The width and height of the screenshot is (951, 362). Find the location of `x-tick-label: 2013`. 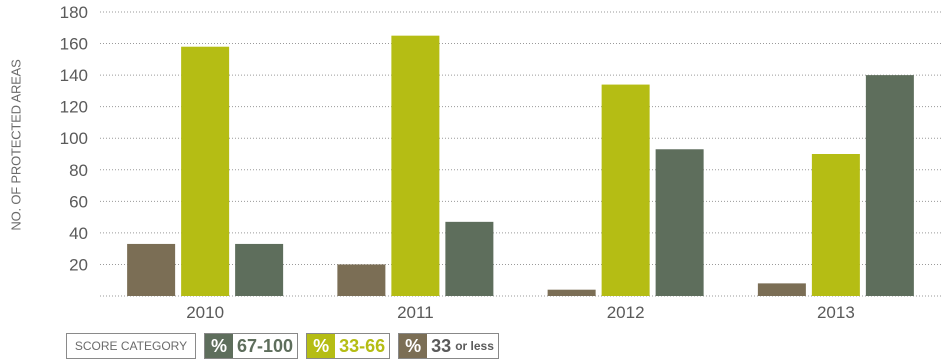

x-tick-label: 2013 is located at coordinates (836, 312).